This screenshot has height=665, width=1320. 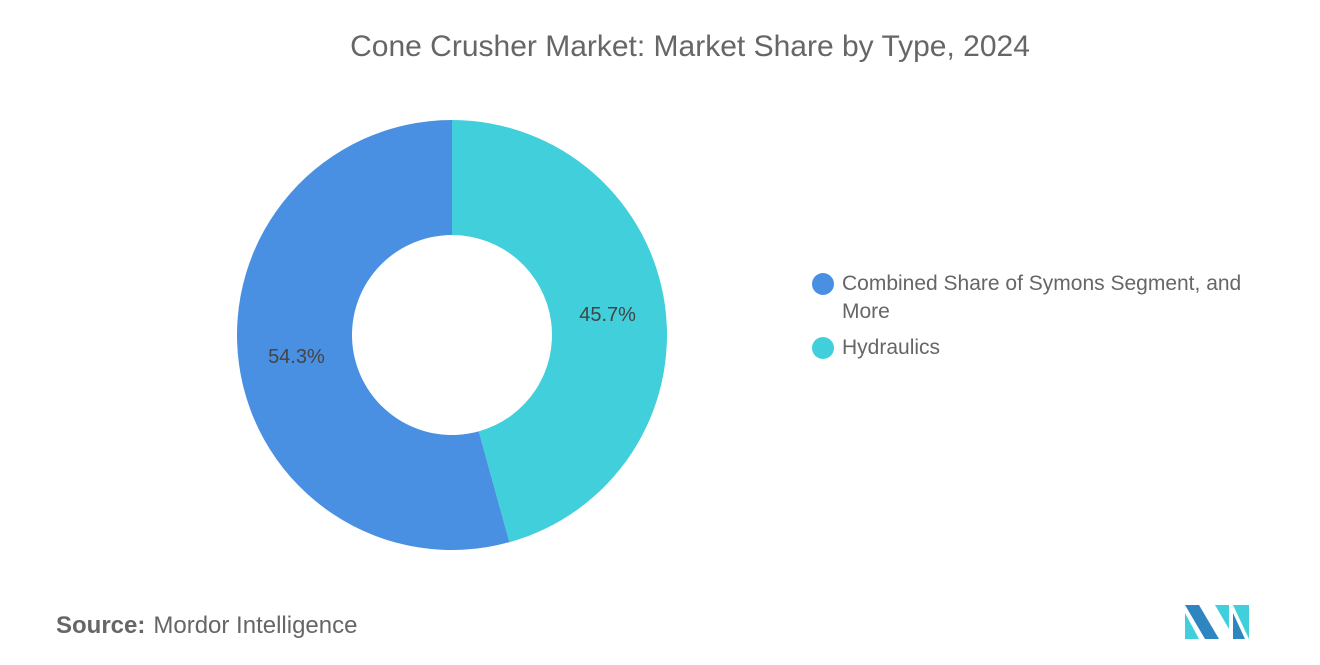 I want to click on source-value: Mordor Intelligence, so click(x=255, y=625).